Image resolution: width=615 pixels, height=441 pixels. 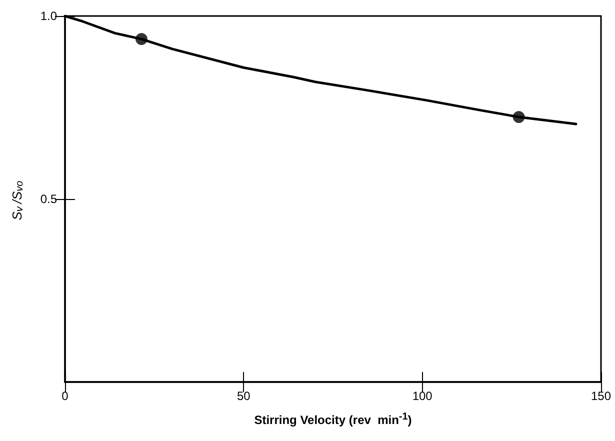 I want to click on x-tick-label: 0, so click(x=65, y=396).